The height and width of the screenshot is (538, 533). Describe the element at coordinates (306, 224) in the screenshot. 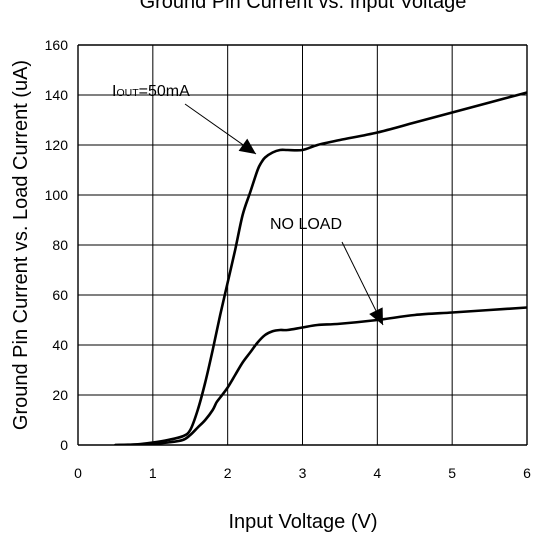

I see `annotation-no-load: NO LOAD` at that location.